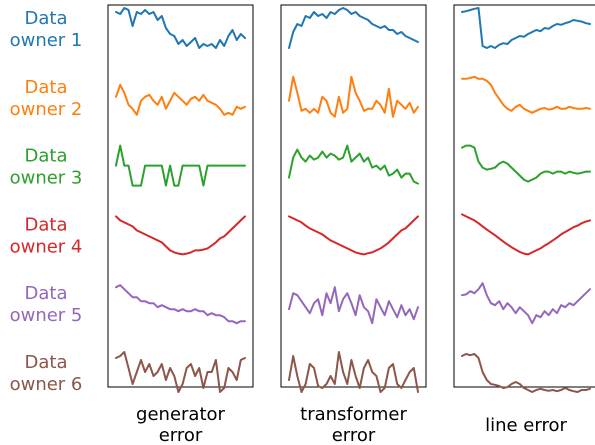  I want to click on panel-title: line error, so click(526, 425).